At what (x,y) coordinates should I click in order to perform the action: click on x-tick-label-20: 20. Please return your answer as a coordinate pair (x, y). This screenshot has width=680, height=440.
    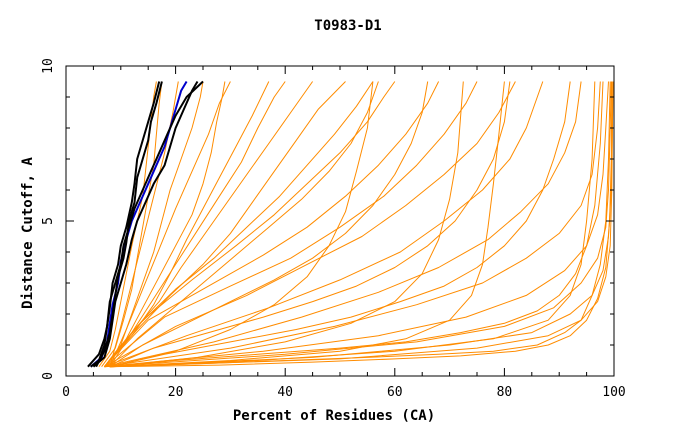
    Looking at the image, I should click on (176, 392).